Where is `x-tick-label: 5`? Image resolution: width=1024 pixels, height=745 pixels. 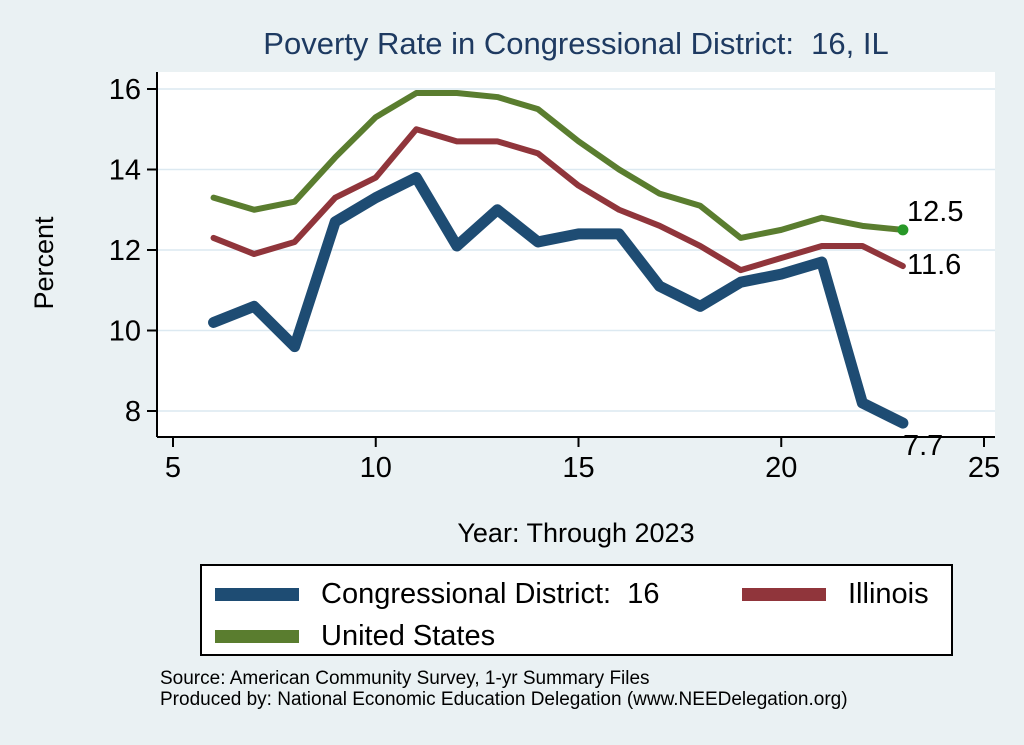 x-tick-label: 5 is located at coordinates (173, 468).